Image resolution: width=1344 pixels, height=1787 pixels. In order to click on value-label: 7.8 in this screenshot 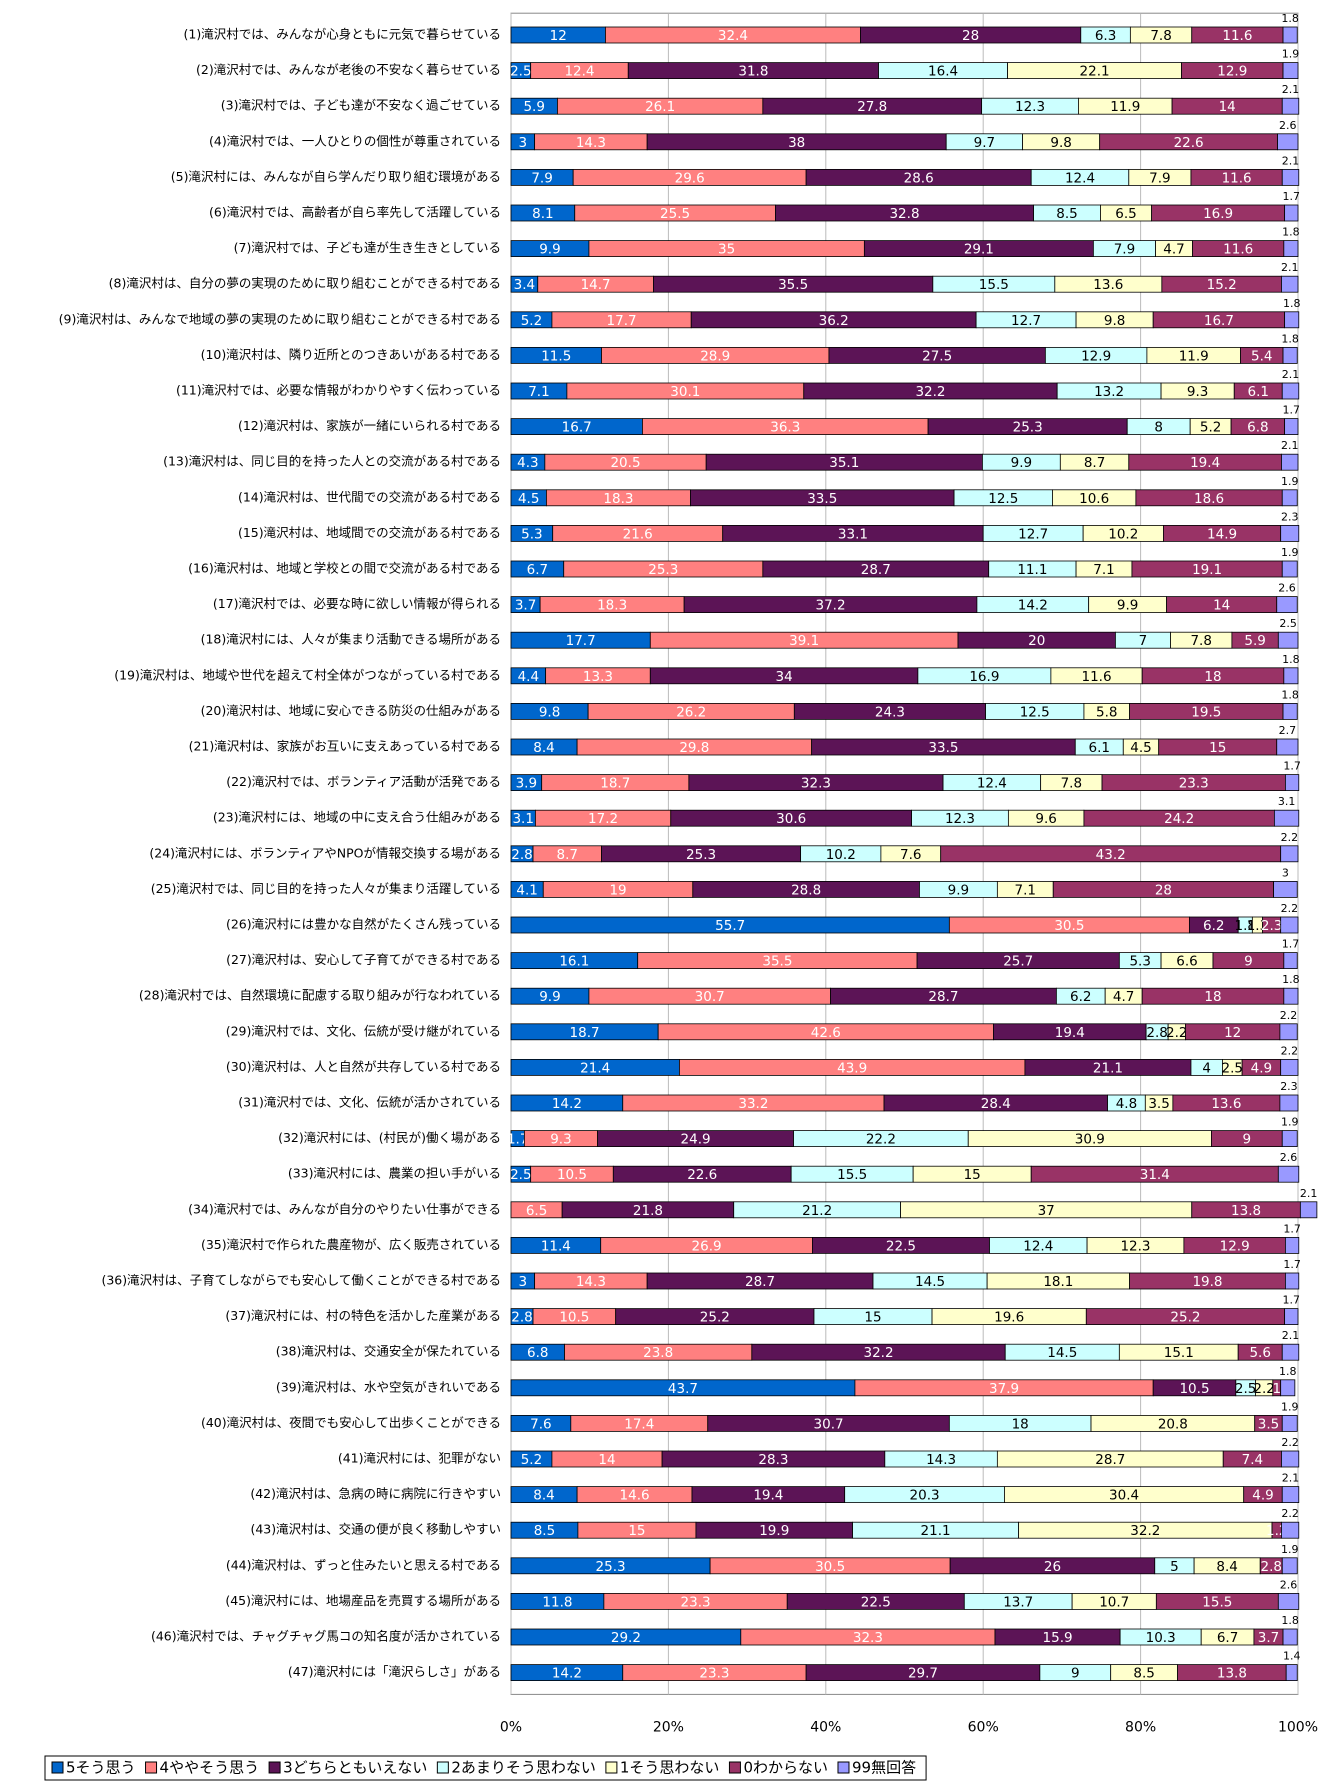, I will do `click(1160, 36)`.